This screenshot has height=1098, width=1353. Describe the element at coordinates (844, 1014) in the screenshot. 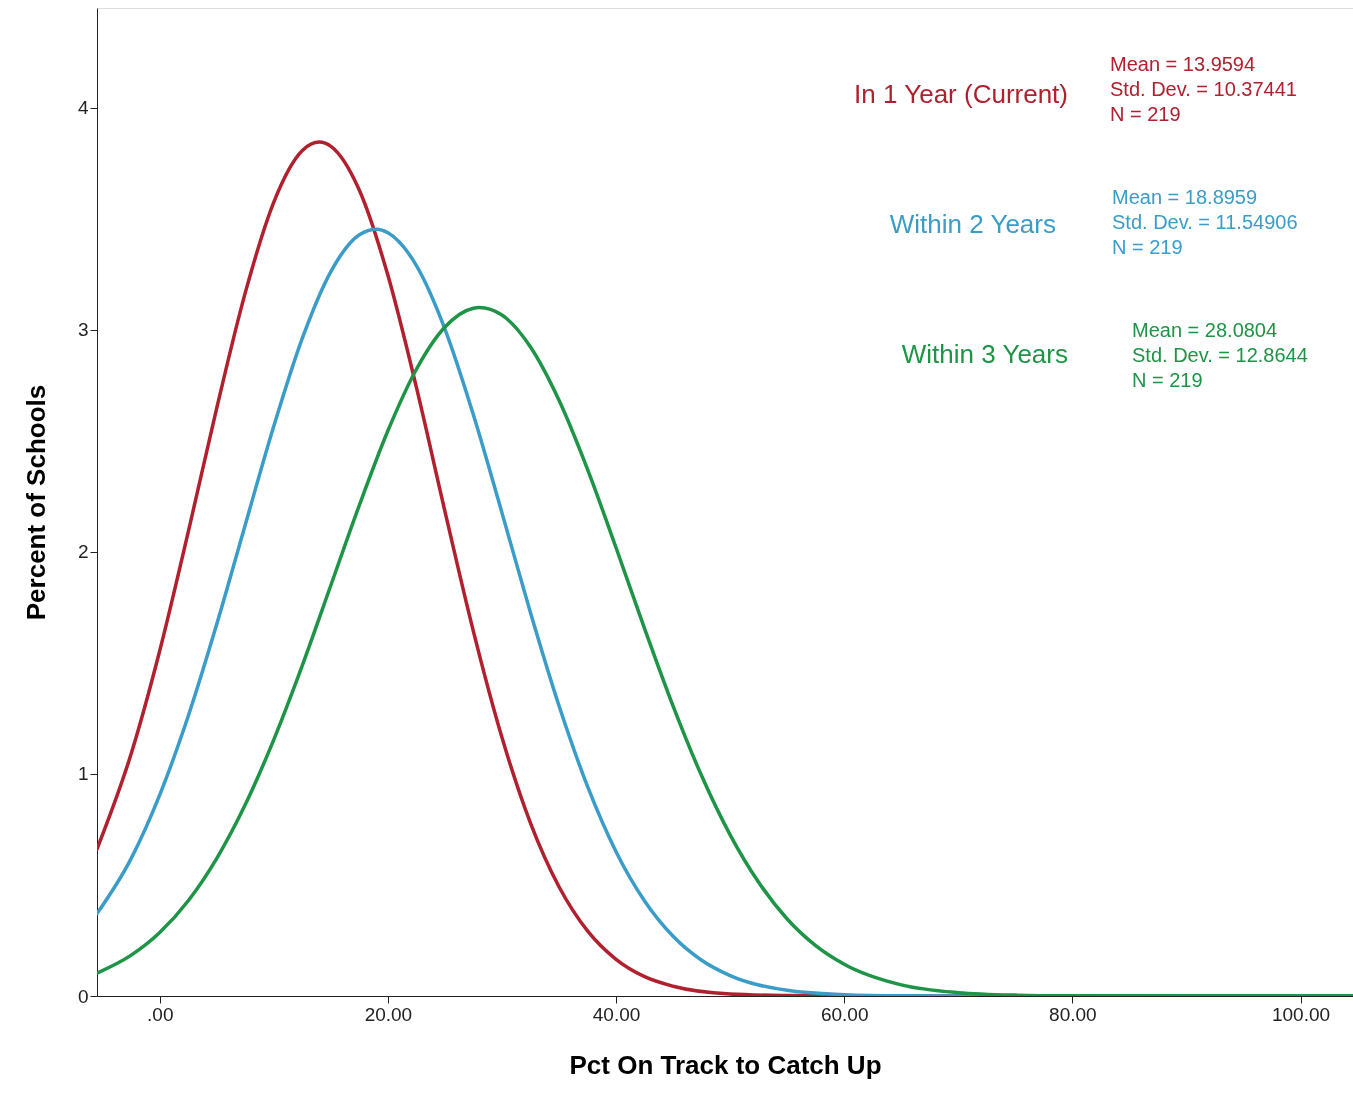

I see `x-tick-label: 60.00` at that location.